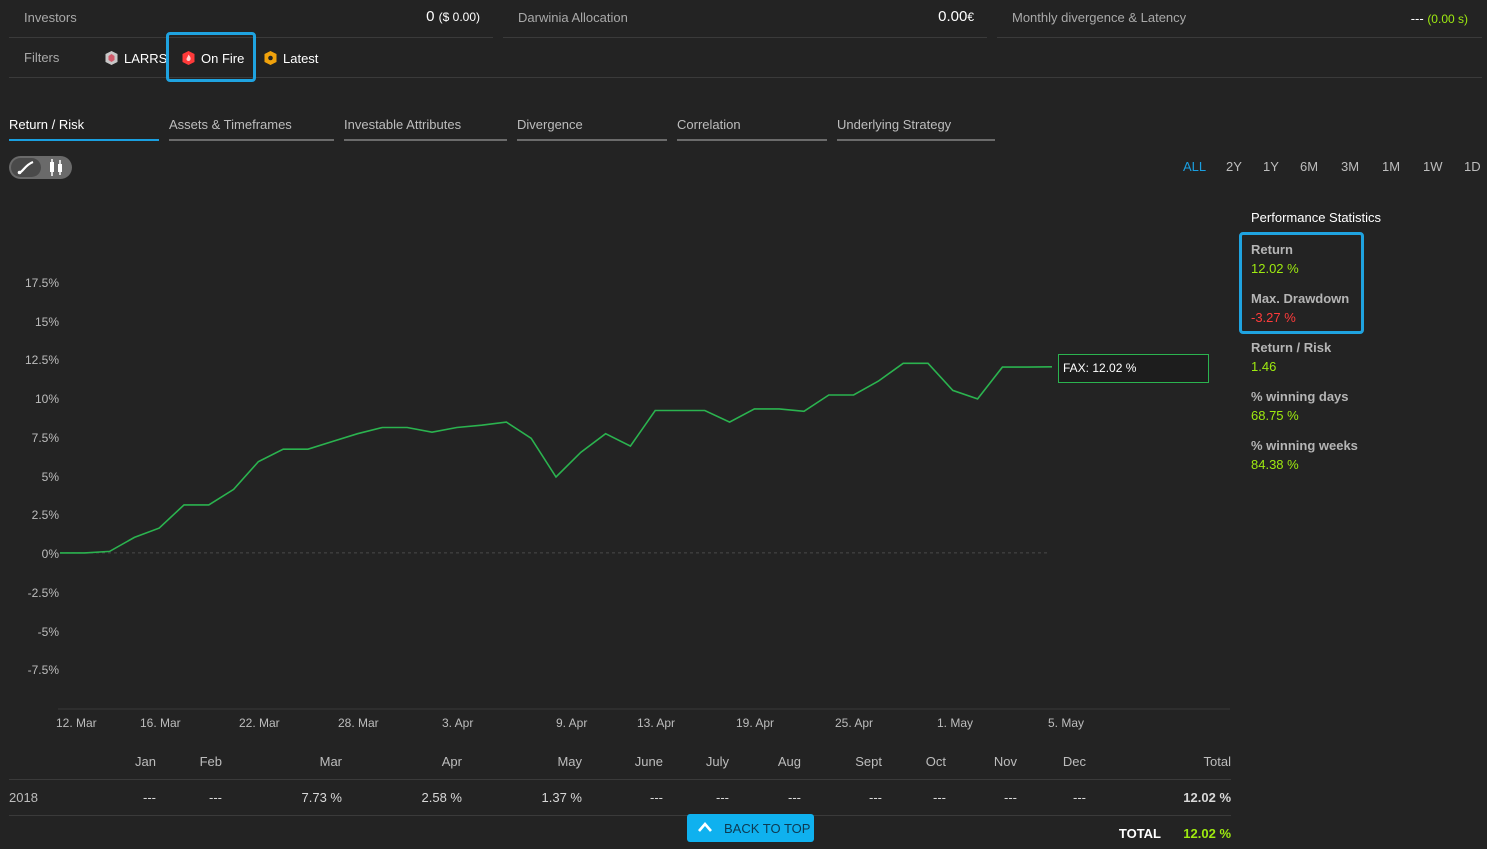 This screenshot has height=849, width=1487. I want to click on stat-winning-days-value: 68.75 %, so click(1275, 415).